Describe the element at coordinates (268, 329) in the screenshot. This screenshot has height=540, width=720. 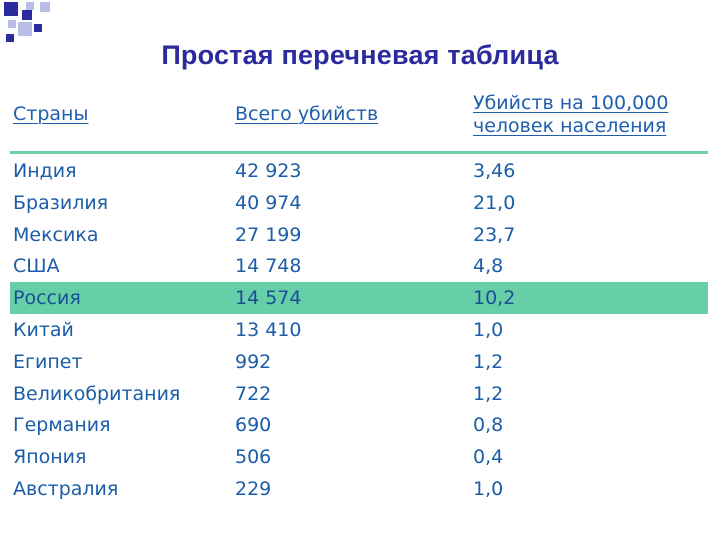
I see `cell-total: 13 410` at that location.